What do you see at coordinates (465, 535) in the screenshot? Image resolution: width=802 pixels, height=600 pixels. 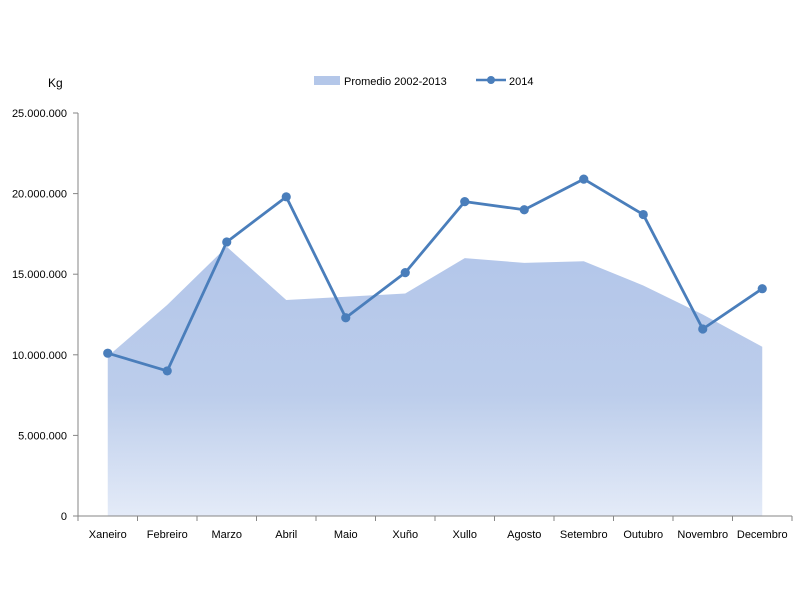 I see `x-tick-label: Xullo` at bounding box center [465, 535].